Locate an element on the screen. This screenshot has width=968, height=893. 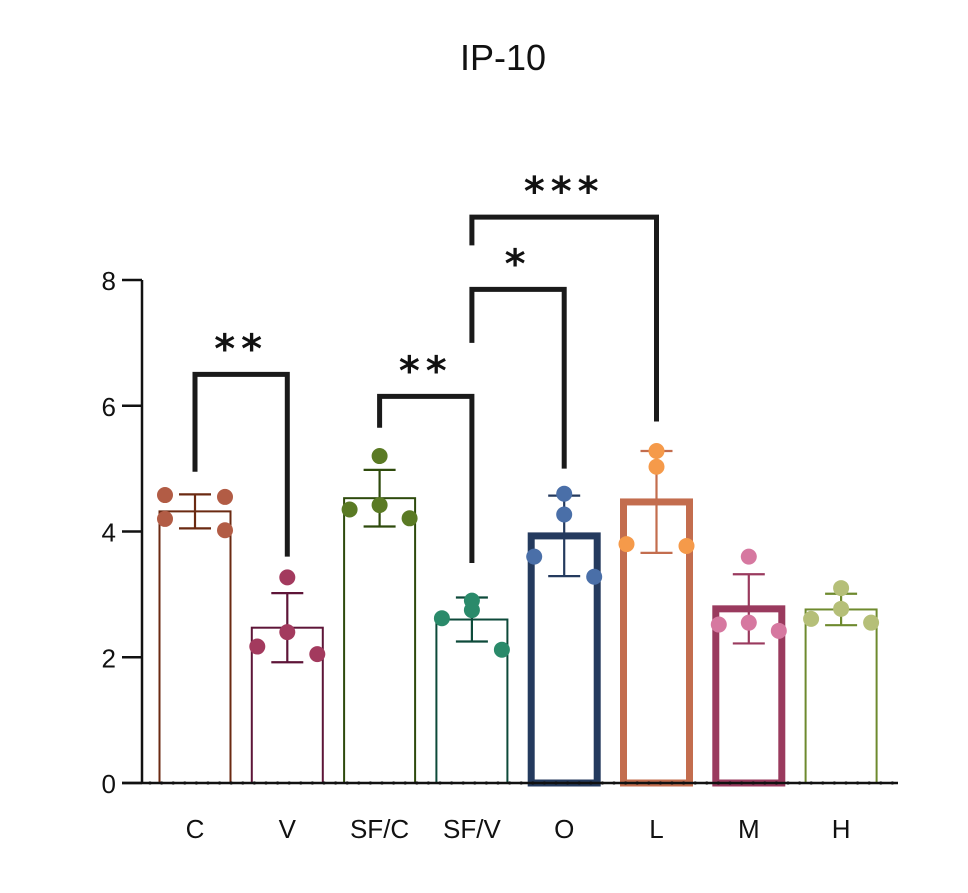
x-tick-label: M is located at coordinates (749, 829).